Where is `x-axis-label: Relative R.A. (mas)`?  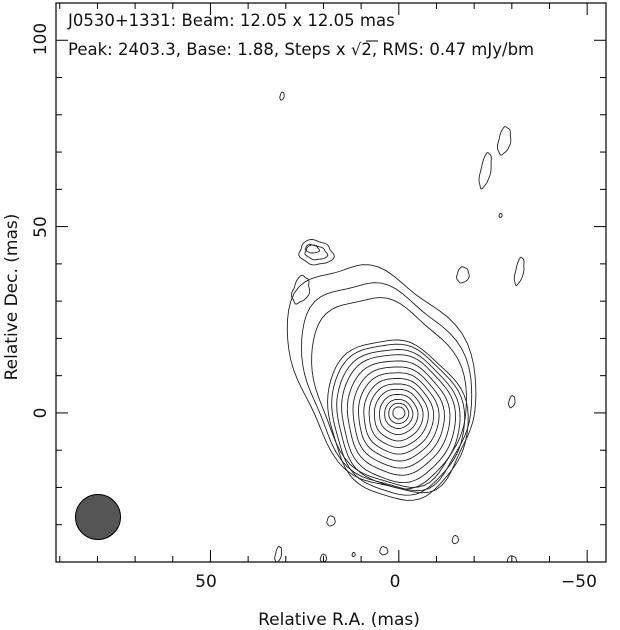 x-axis-label: Relative R.A. (mas) is located at coordinates (339, 620).